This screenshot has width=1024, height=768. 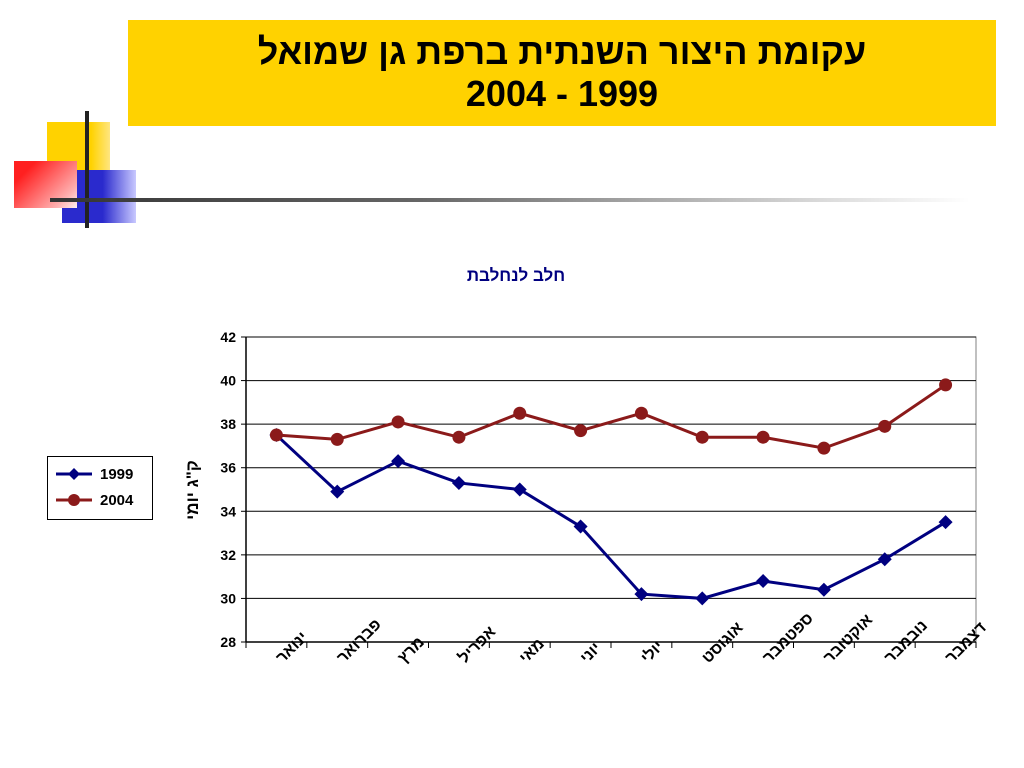 I want to click on y-tick-label: 34, so click(x=228, y=511).